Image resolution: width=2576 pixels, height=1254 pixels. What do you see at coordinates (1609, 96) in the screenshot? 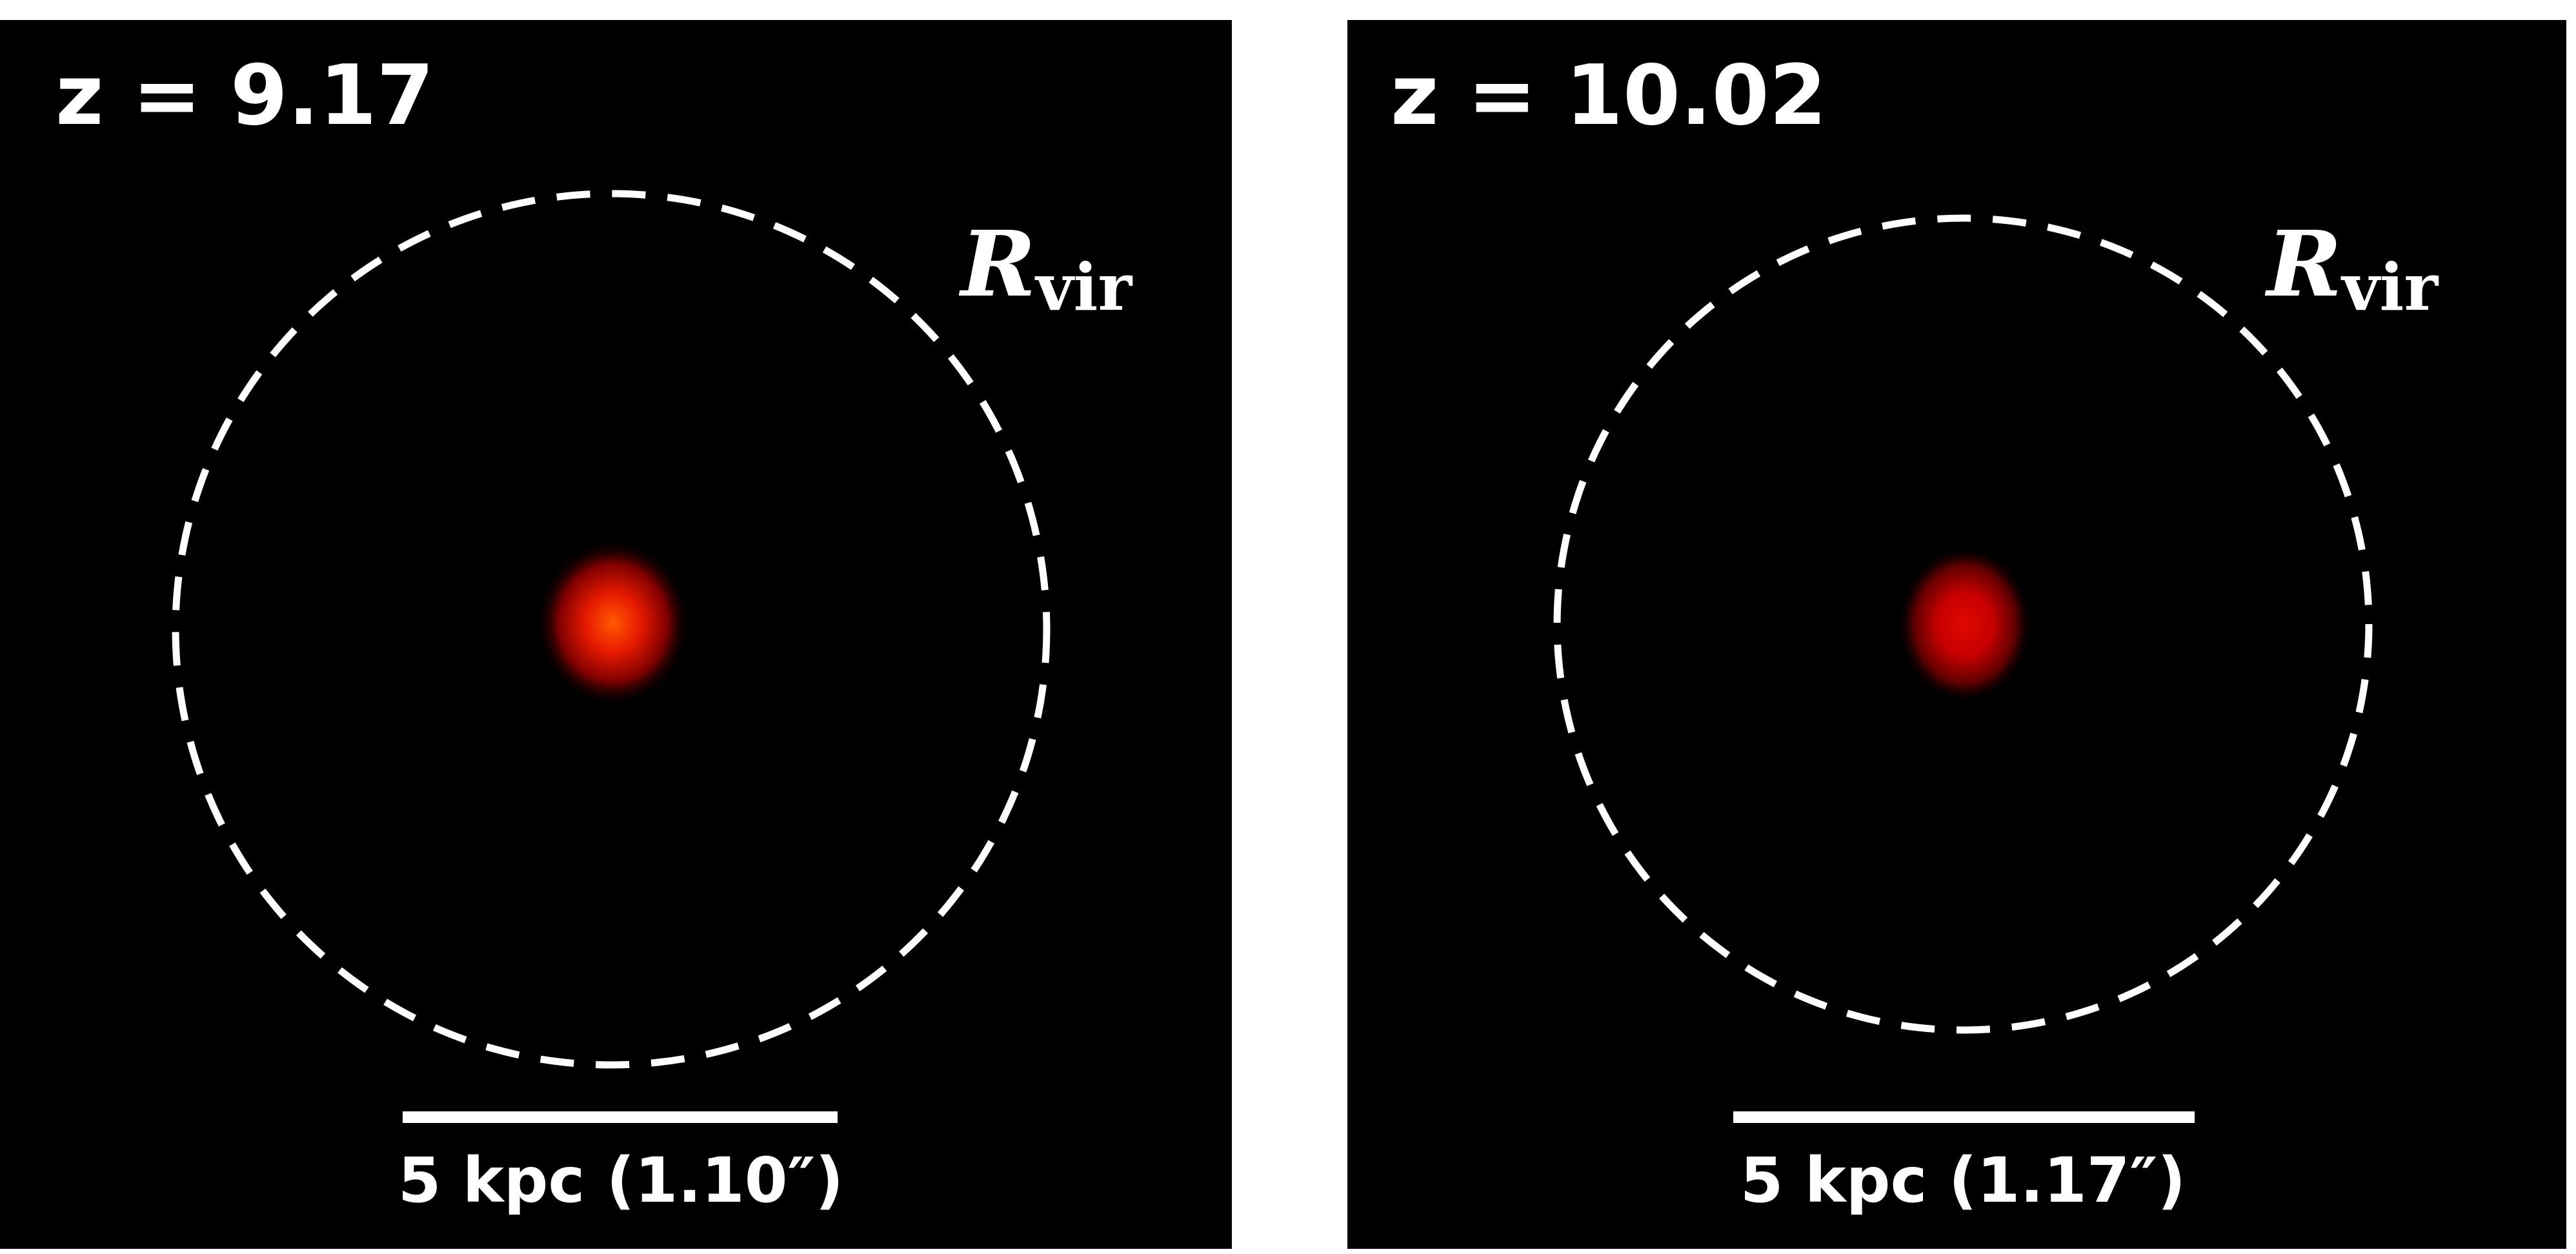
I see `redshift-label: z = 10.02` at bounding box center [1609, 96].